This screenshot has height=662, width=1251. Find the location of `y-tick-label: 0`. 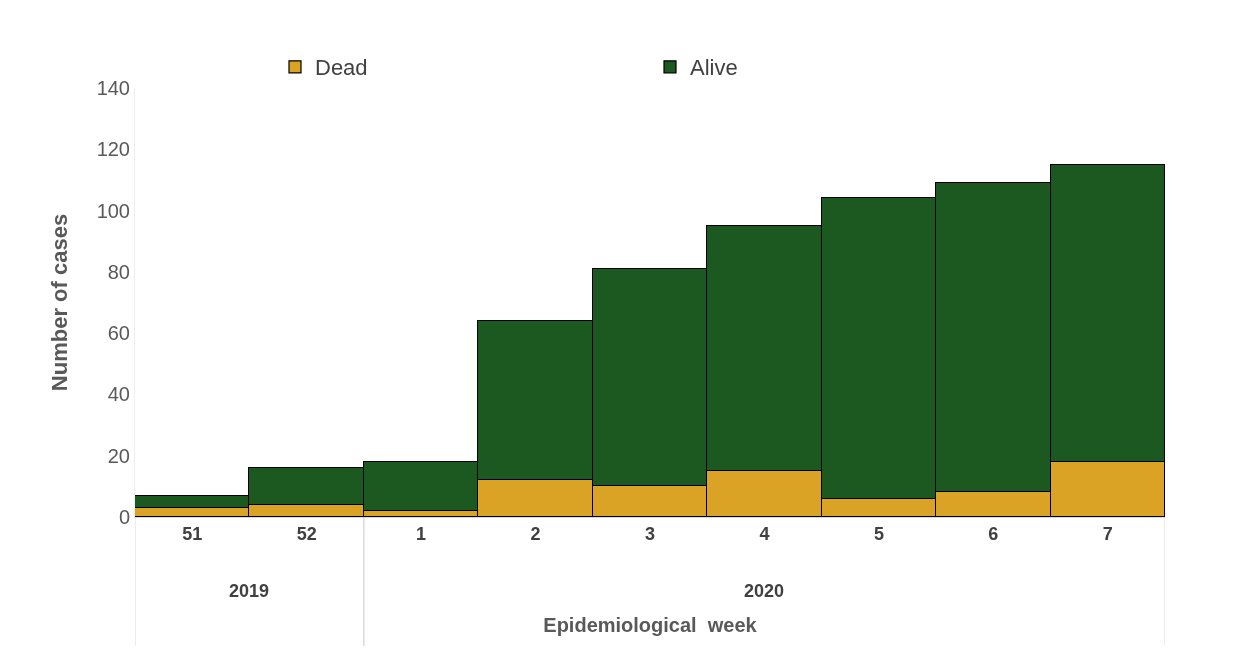

y-tick-label: 0 is located at coordinates (124, 517).